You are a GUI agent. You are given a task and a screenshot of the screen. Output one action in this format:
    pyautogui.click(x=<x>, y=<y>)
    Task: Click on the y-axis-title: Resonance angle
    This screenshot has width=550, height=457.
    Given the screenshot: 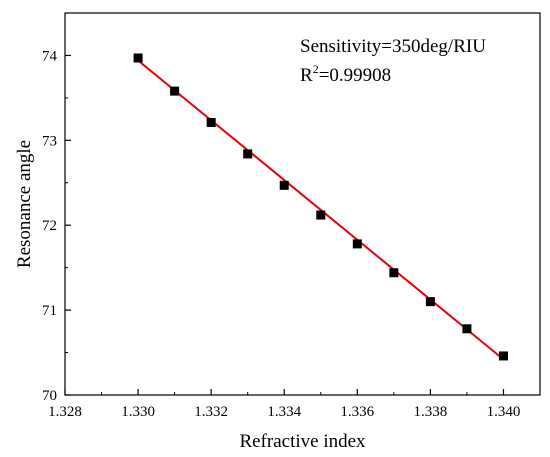 What is the action you would take?
    pyautogui.click(x=24, y=204)
    